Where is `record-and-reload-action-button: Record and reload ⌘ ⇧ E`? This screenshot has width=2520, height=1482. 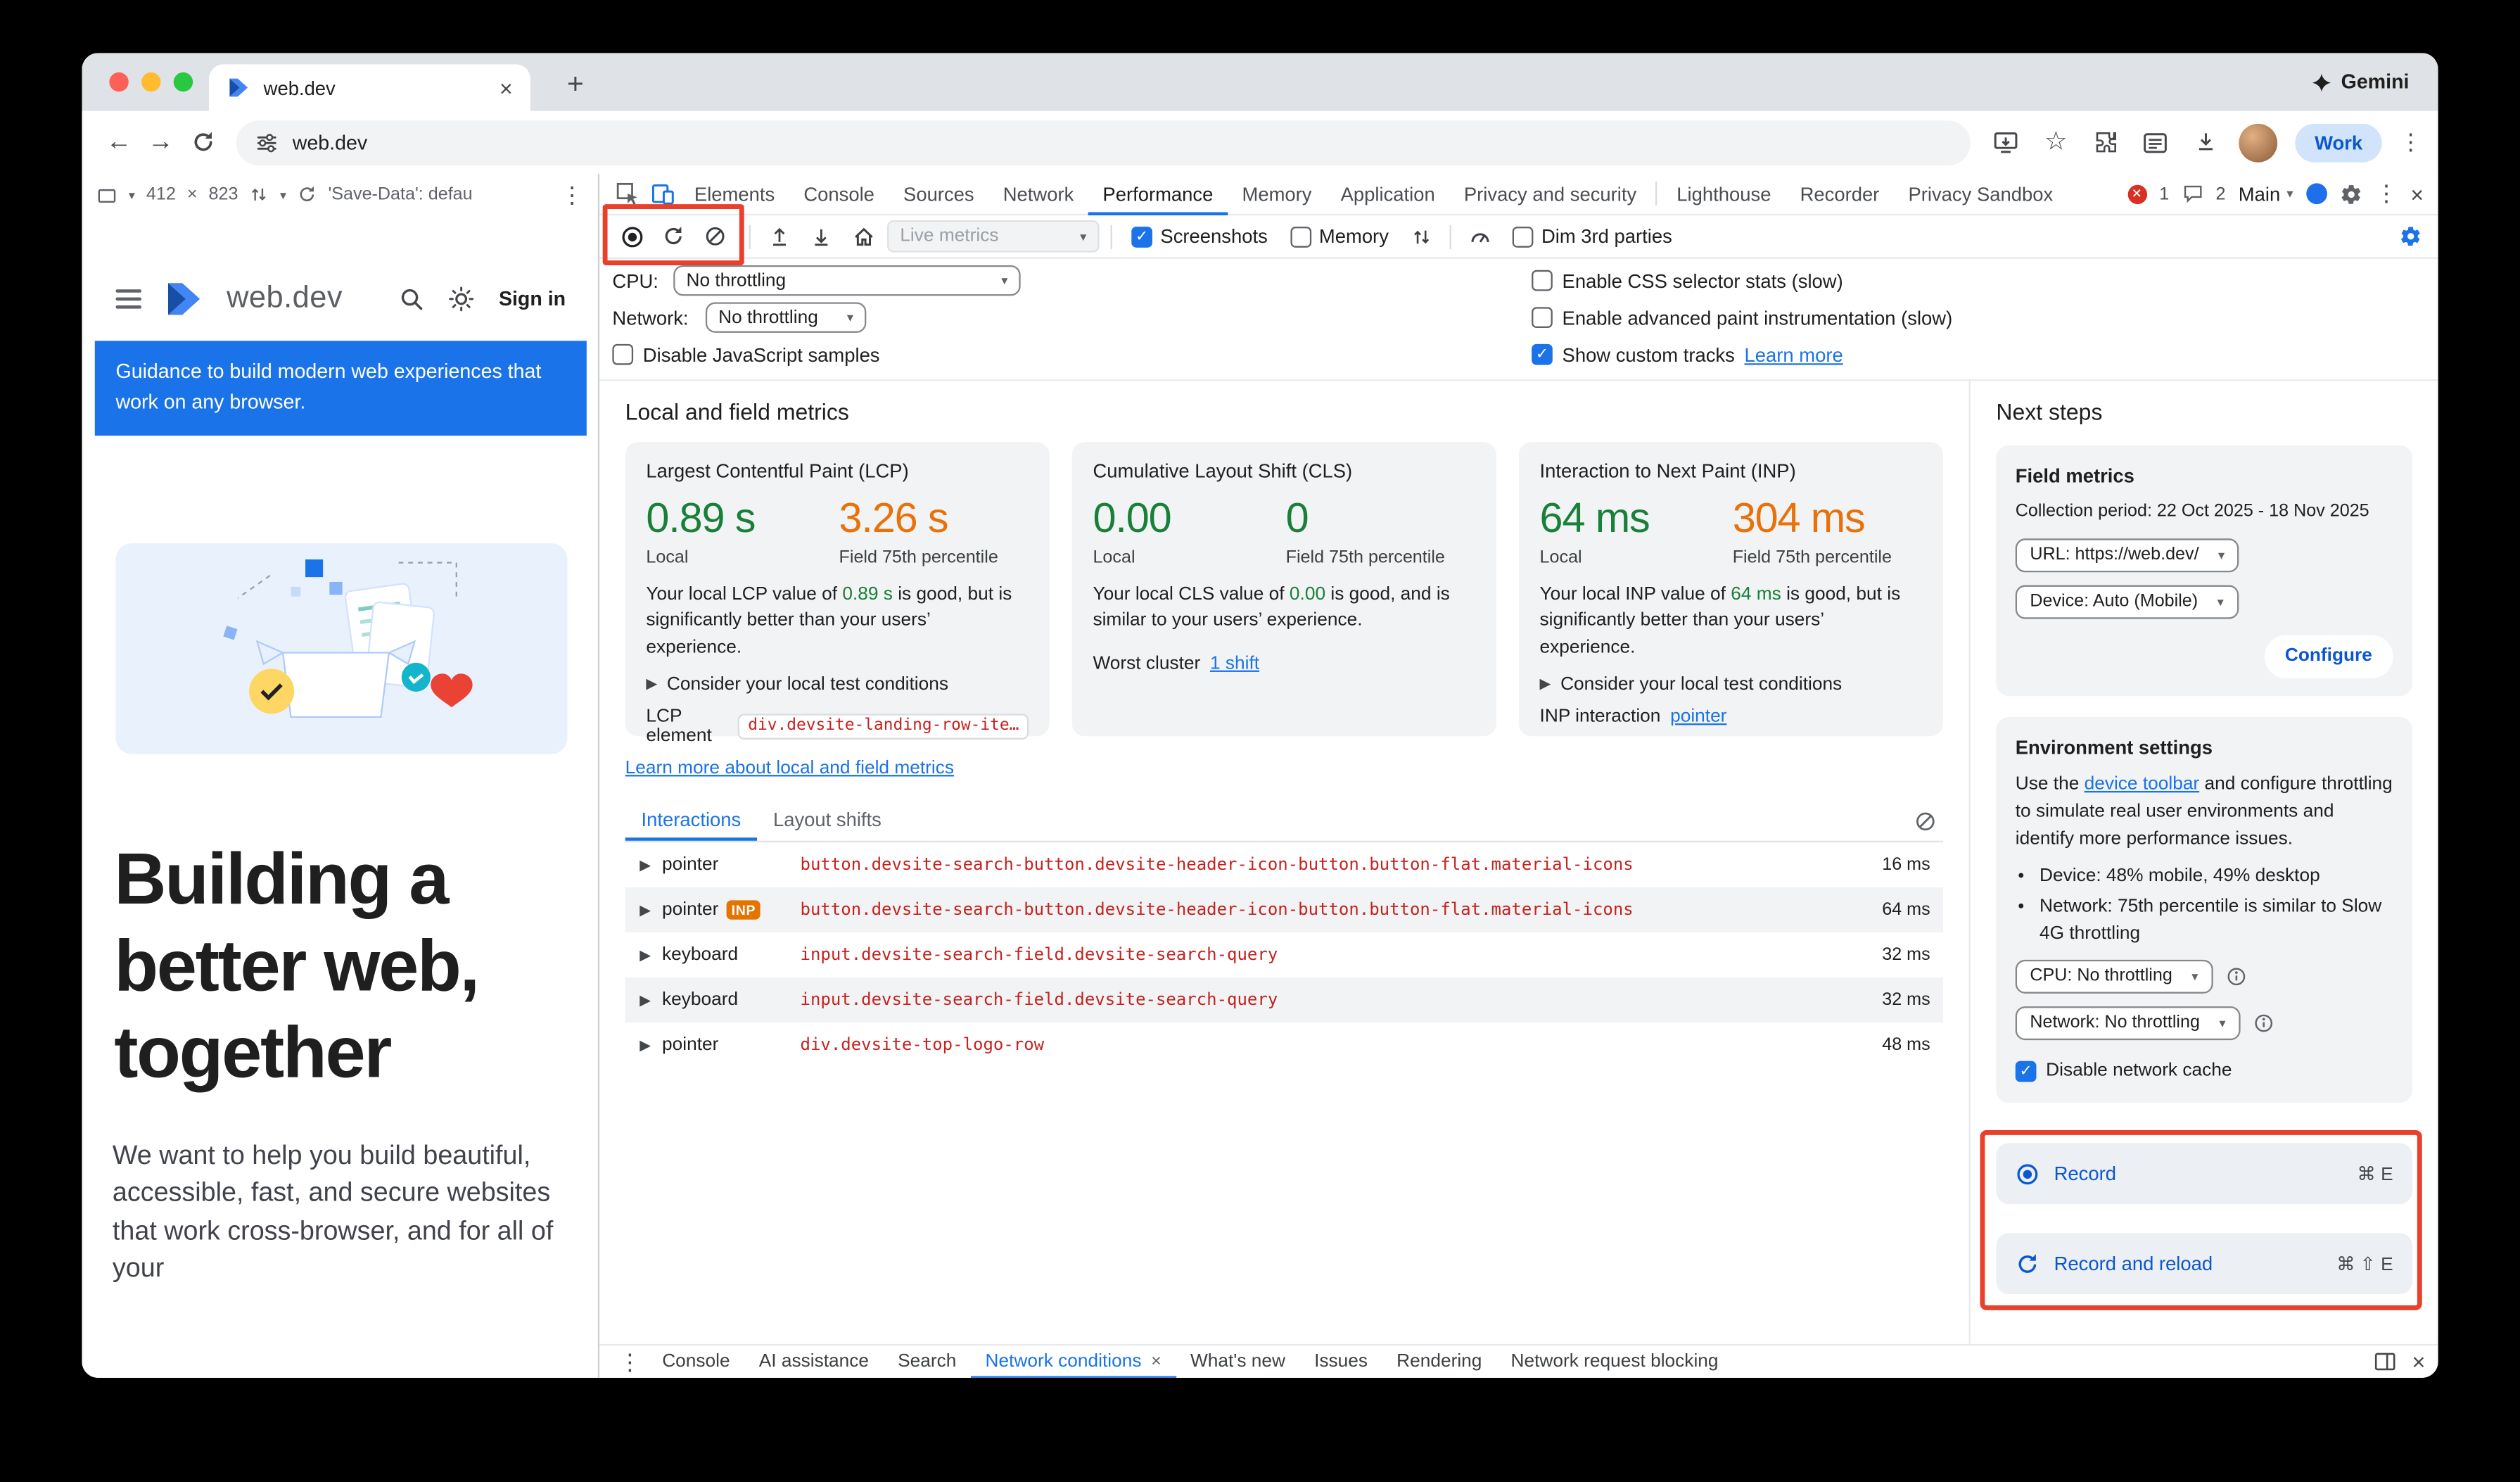 record-and-reload-action-button: Record and reload ⌘ ⇧ E is located at coordinates (2205, 1264).